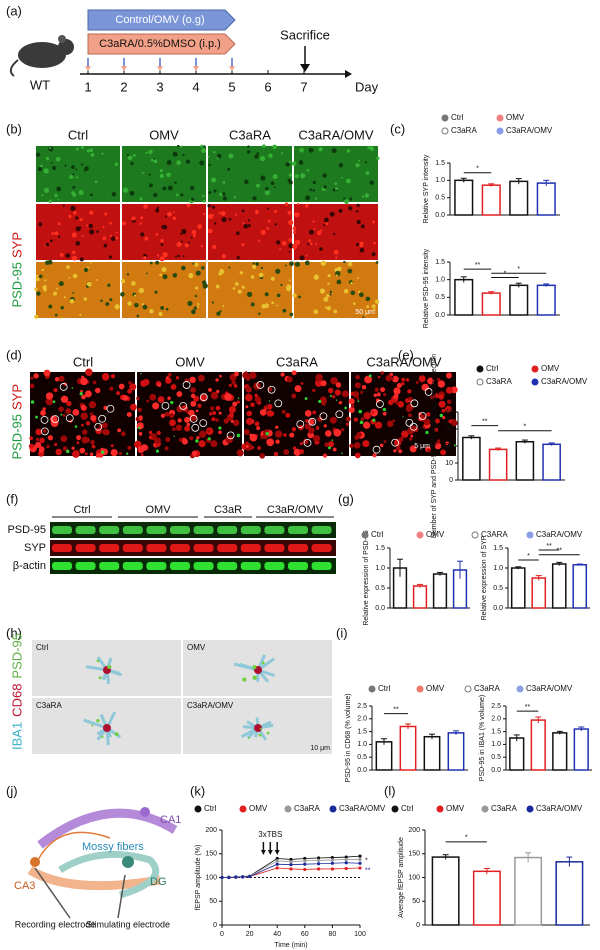 The height and width of the screenshot is (950, 600). Describe the element at coordinates (426, 288) in the screenshot. I see `y-axis-label: Relative PSD-95 intensity` at that location.